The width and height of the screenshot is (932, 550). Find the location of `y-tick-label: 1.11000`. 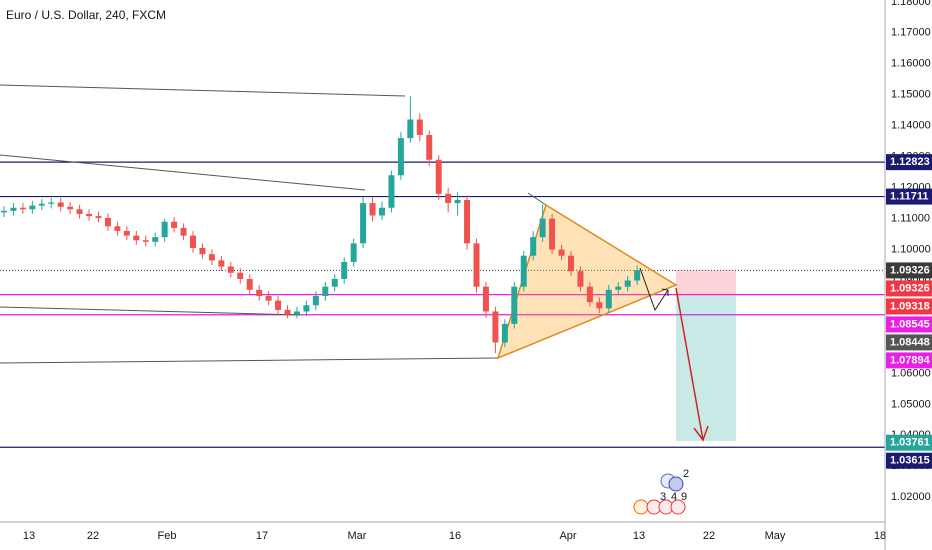

y-tick-label: 1.11000 is located at coordinates (910, 218).